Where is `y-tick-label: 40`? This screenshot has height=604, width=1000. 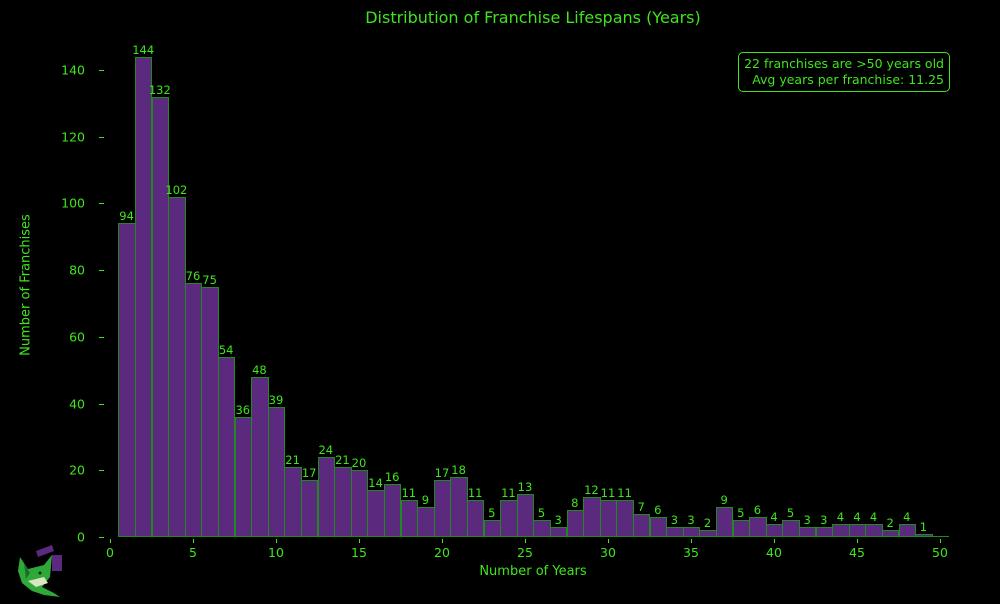
y-tick-label: 40 is located at coordinates (77, 404).